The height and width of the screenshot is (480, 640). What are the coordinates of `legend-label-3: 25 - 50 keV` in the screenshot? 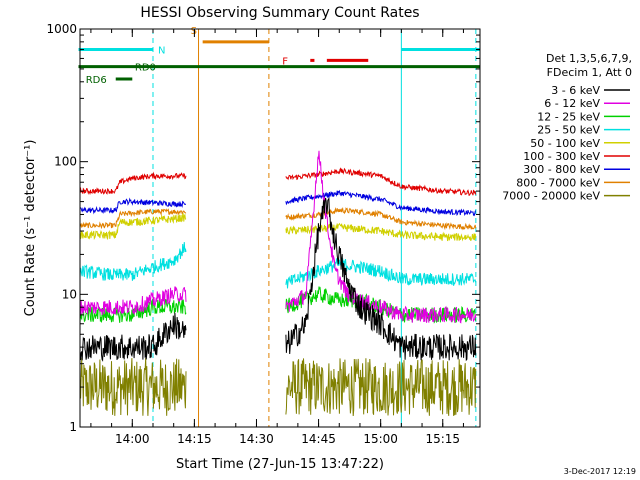 It's located at (568, 130).